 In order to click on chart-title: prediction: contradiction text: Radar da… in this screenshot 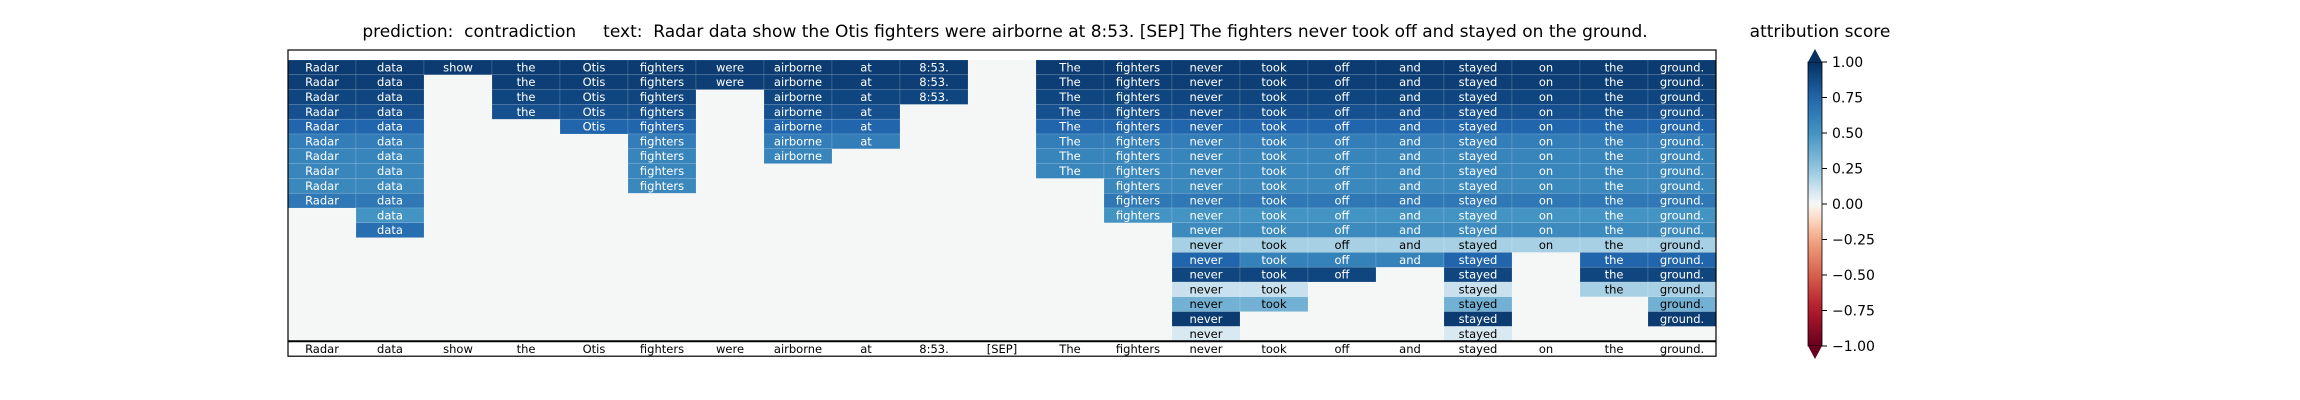, I will do `click(1005, 32)`.